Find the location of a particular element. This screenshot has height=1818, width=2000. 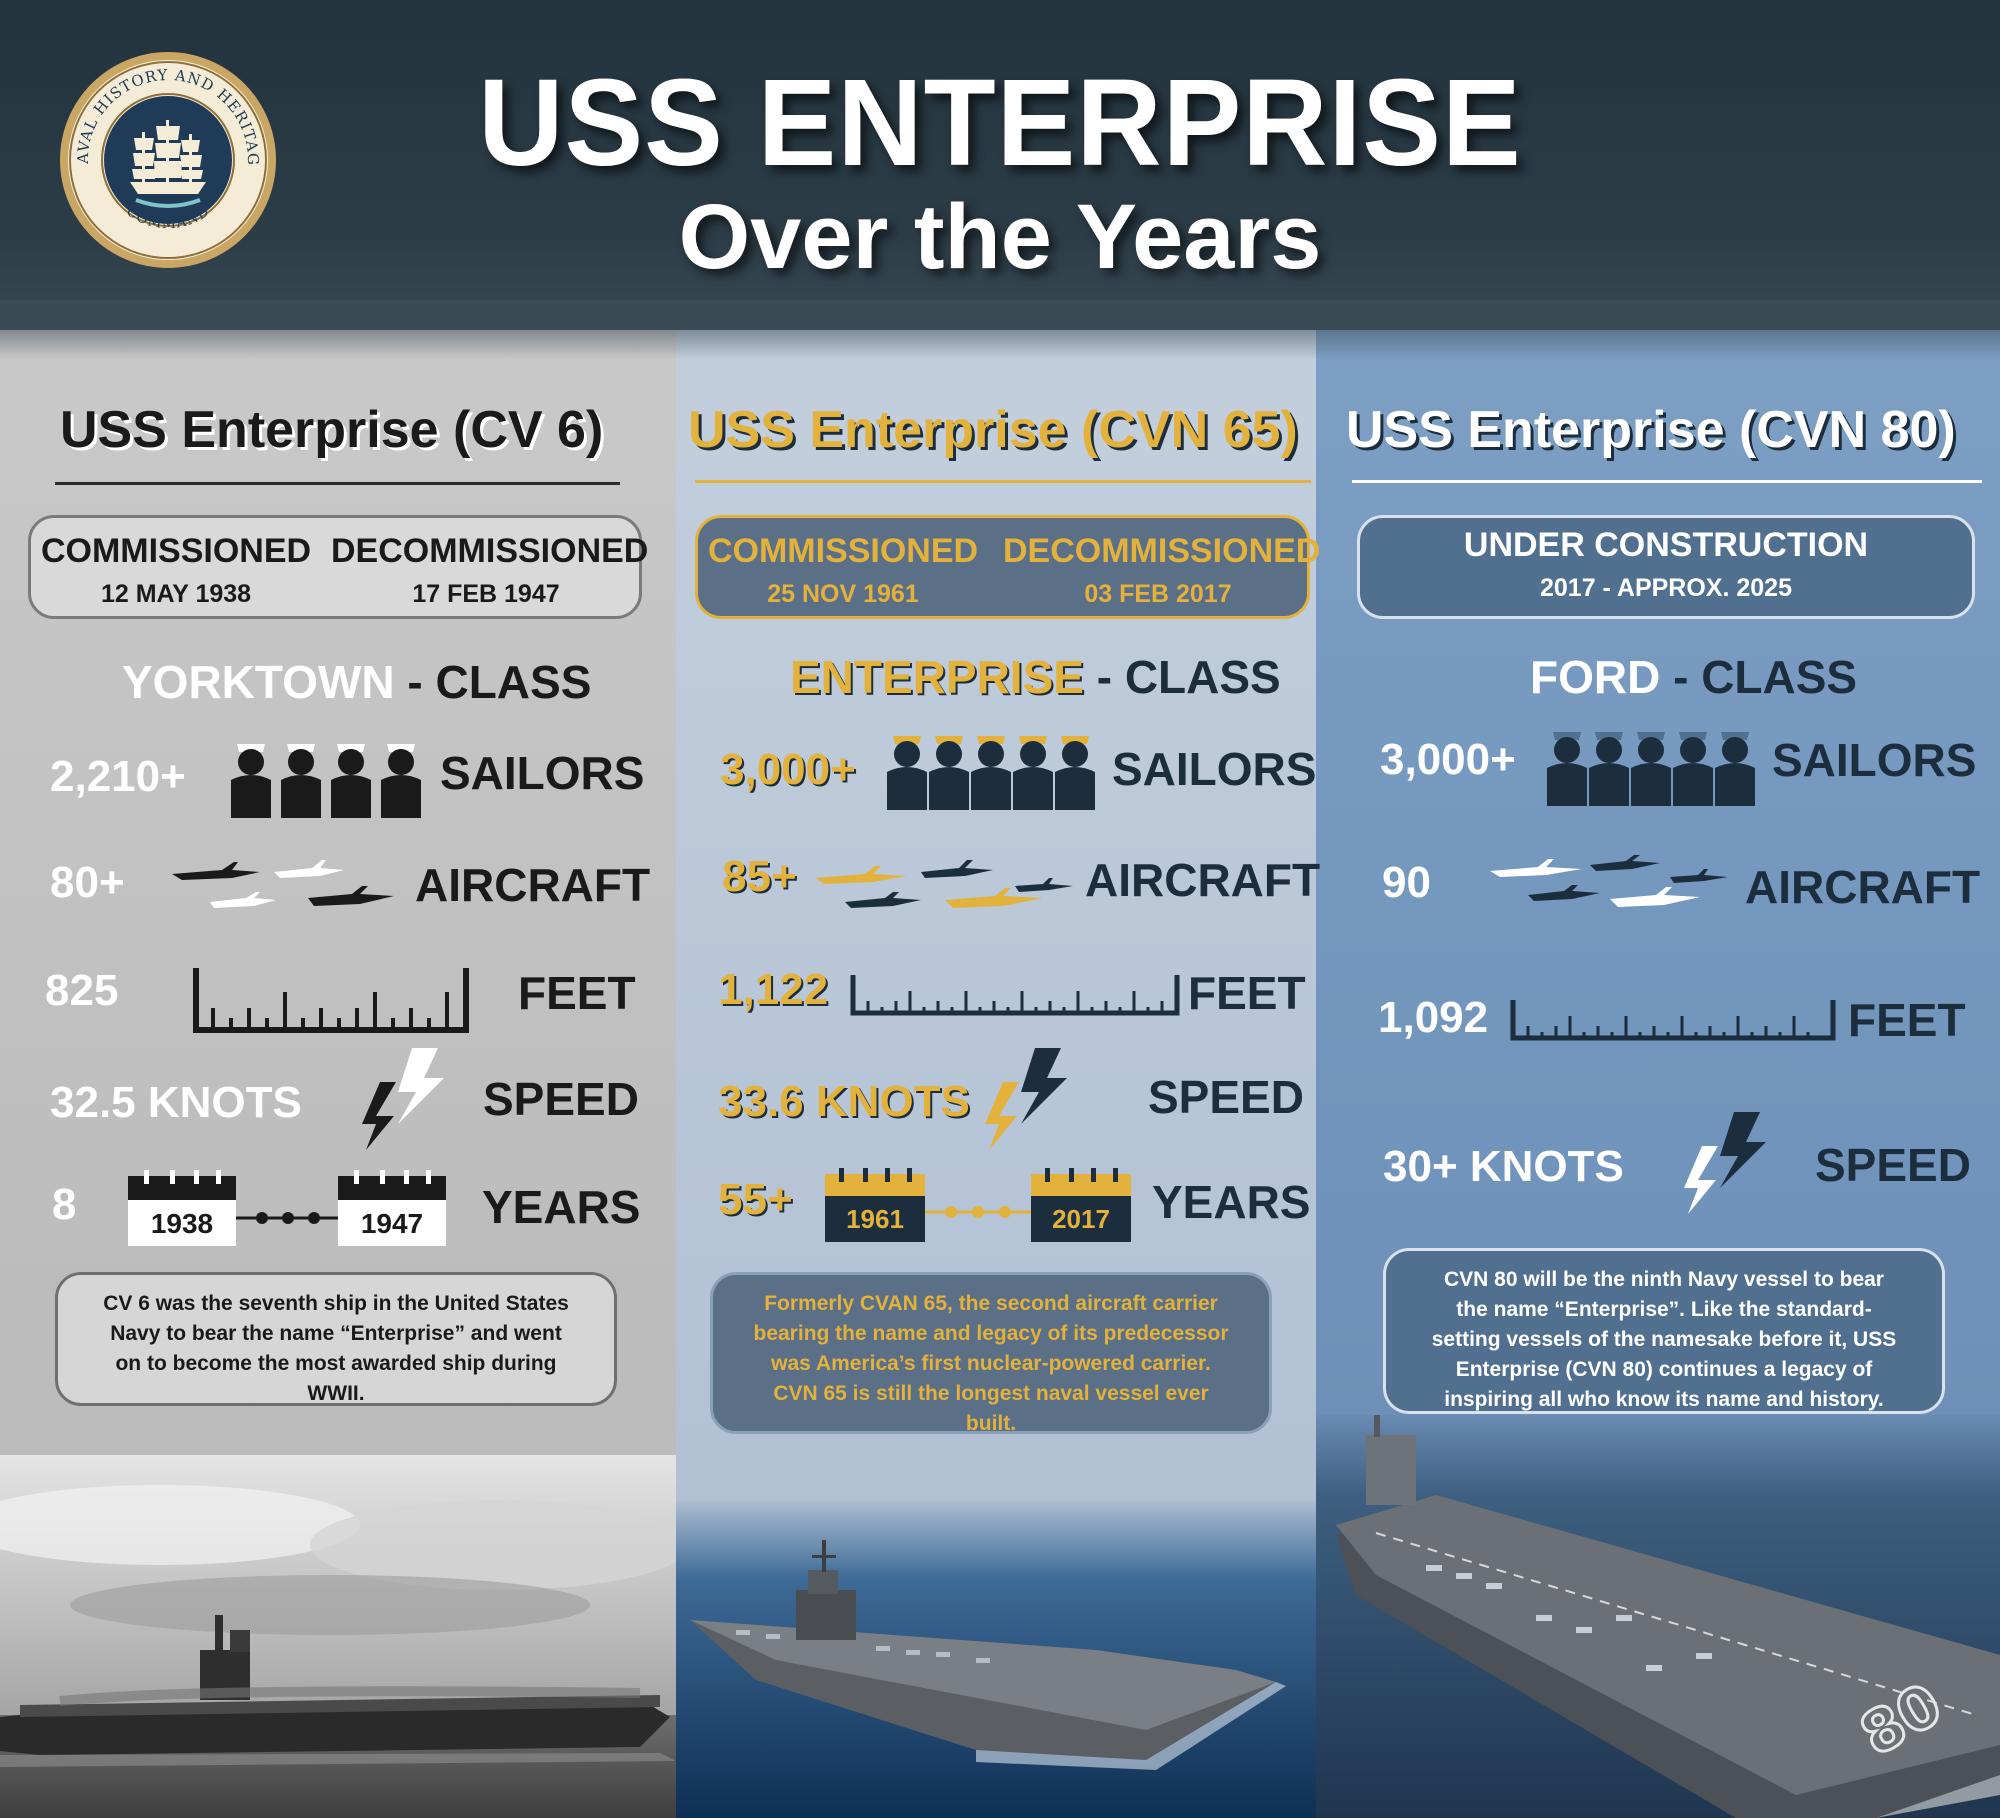

feet-label-cv6: FEET is located at coordinates (577, 993).